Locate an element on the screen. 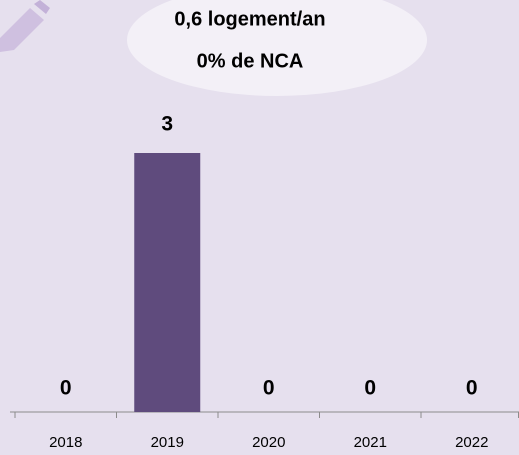 The height and width of the screenshot is (455, 519). annotation-bubble is located at coordinates (277, 48).